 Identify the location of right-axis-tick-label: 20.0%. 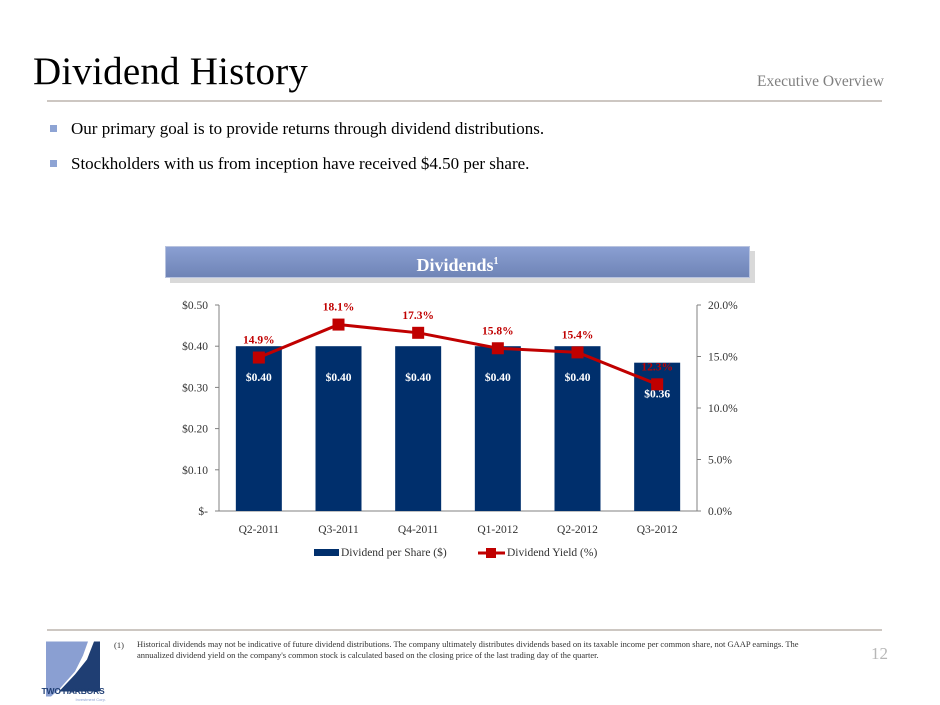
(723, 306).